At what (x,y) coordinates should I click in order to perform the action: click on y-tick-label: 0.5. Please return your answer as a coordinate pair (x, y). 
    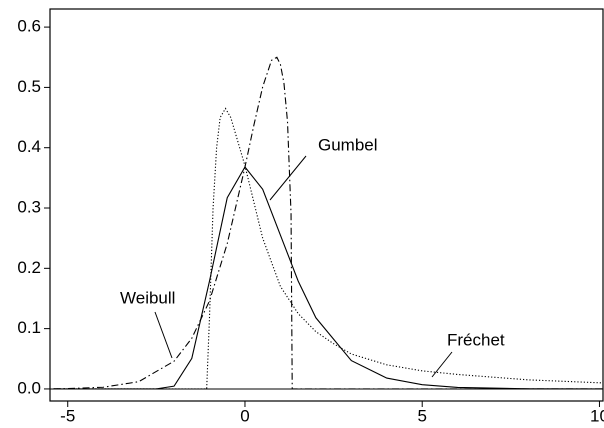
    Looking at the image, I should click on (29, 86).